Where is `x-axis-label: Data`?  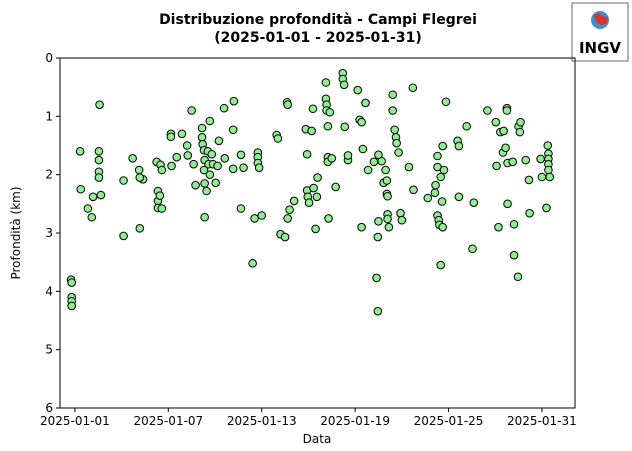
x-axis-label: Data is located at coordinates (317, 439).